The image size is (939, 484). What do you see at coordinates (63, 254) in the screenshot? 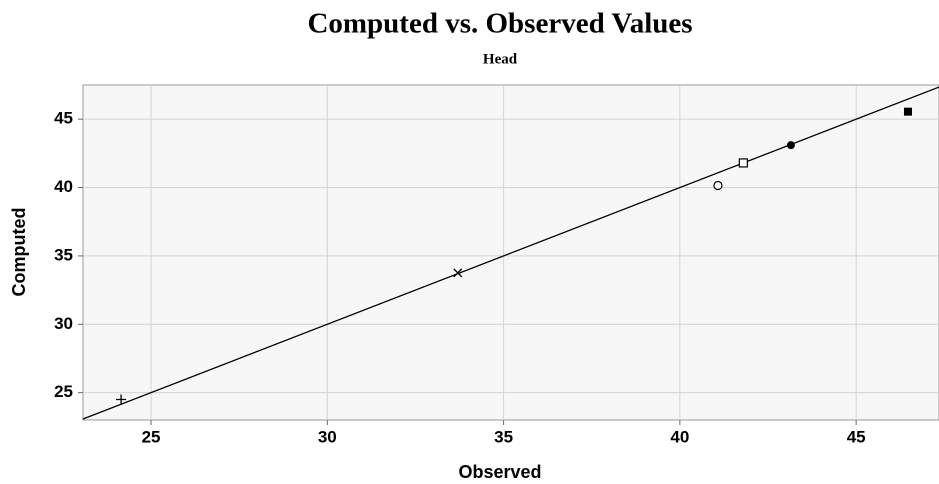
I see `y-tick-label: 35` at bounding box center [63, 254].